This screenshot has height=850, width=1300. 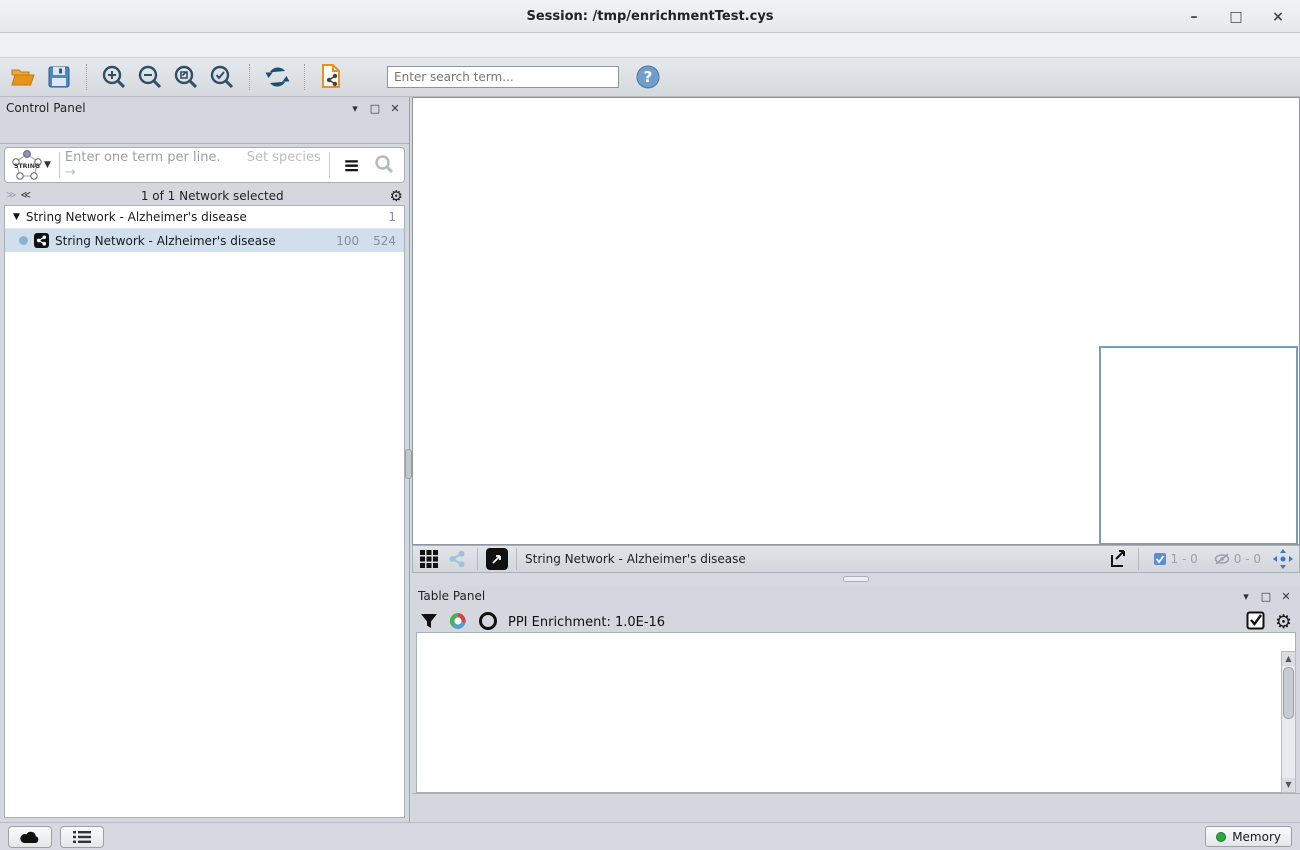 What do you see at coordinates (650, 45) in the screenshot?
I see `menu-bar` at bounding box center [650, 45].